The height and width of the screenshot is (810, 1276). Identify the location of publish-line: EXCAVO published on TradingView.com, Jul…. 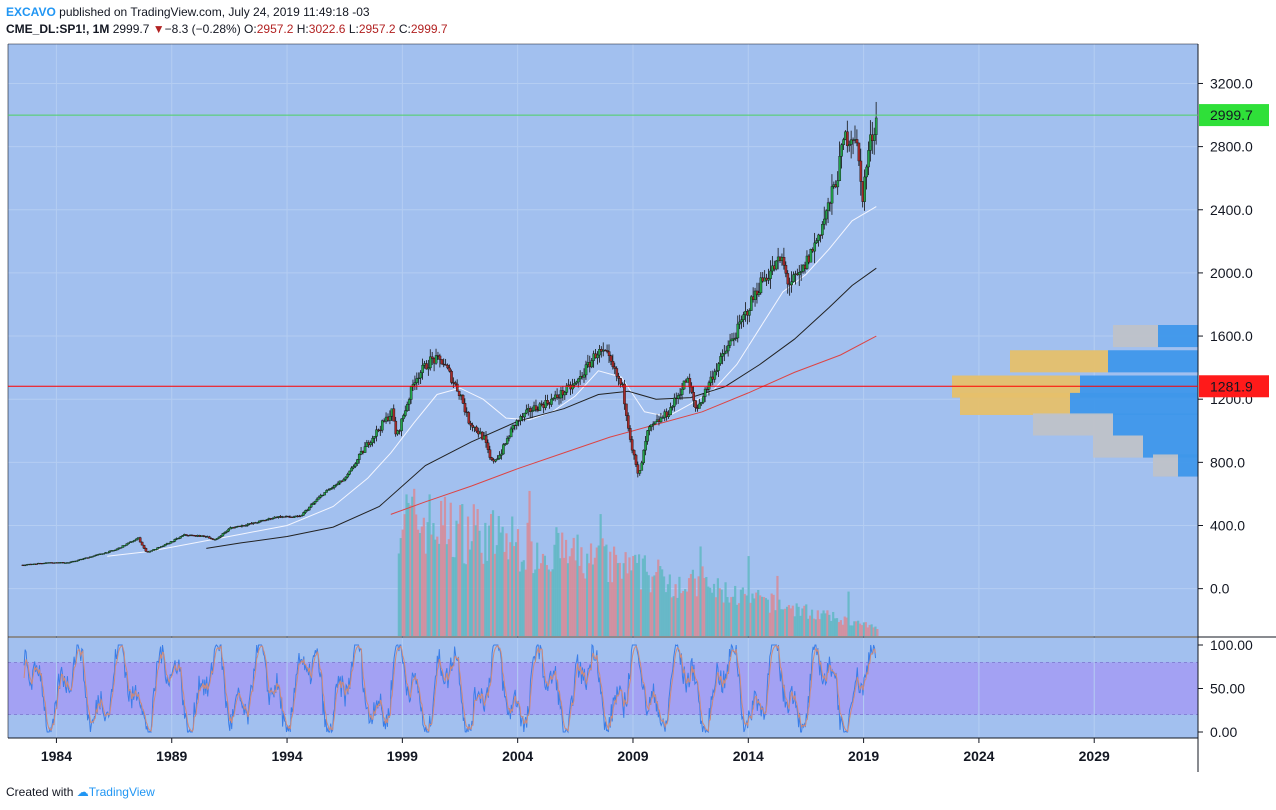
(188, 12).